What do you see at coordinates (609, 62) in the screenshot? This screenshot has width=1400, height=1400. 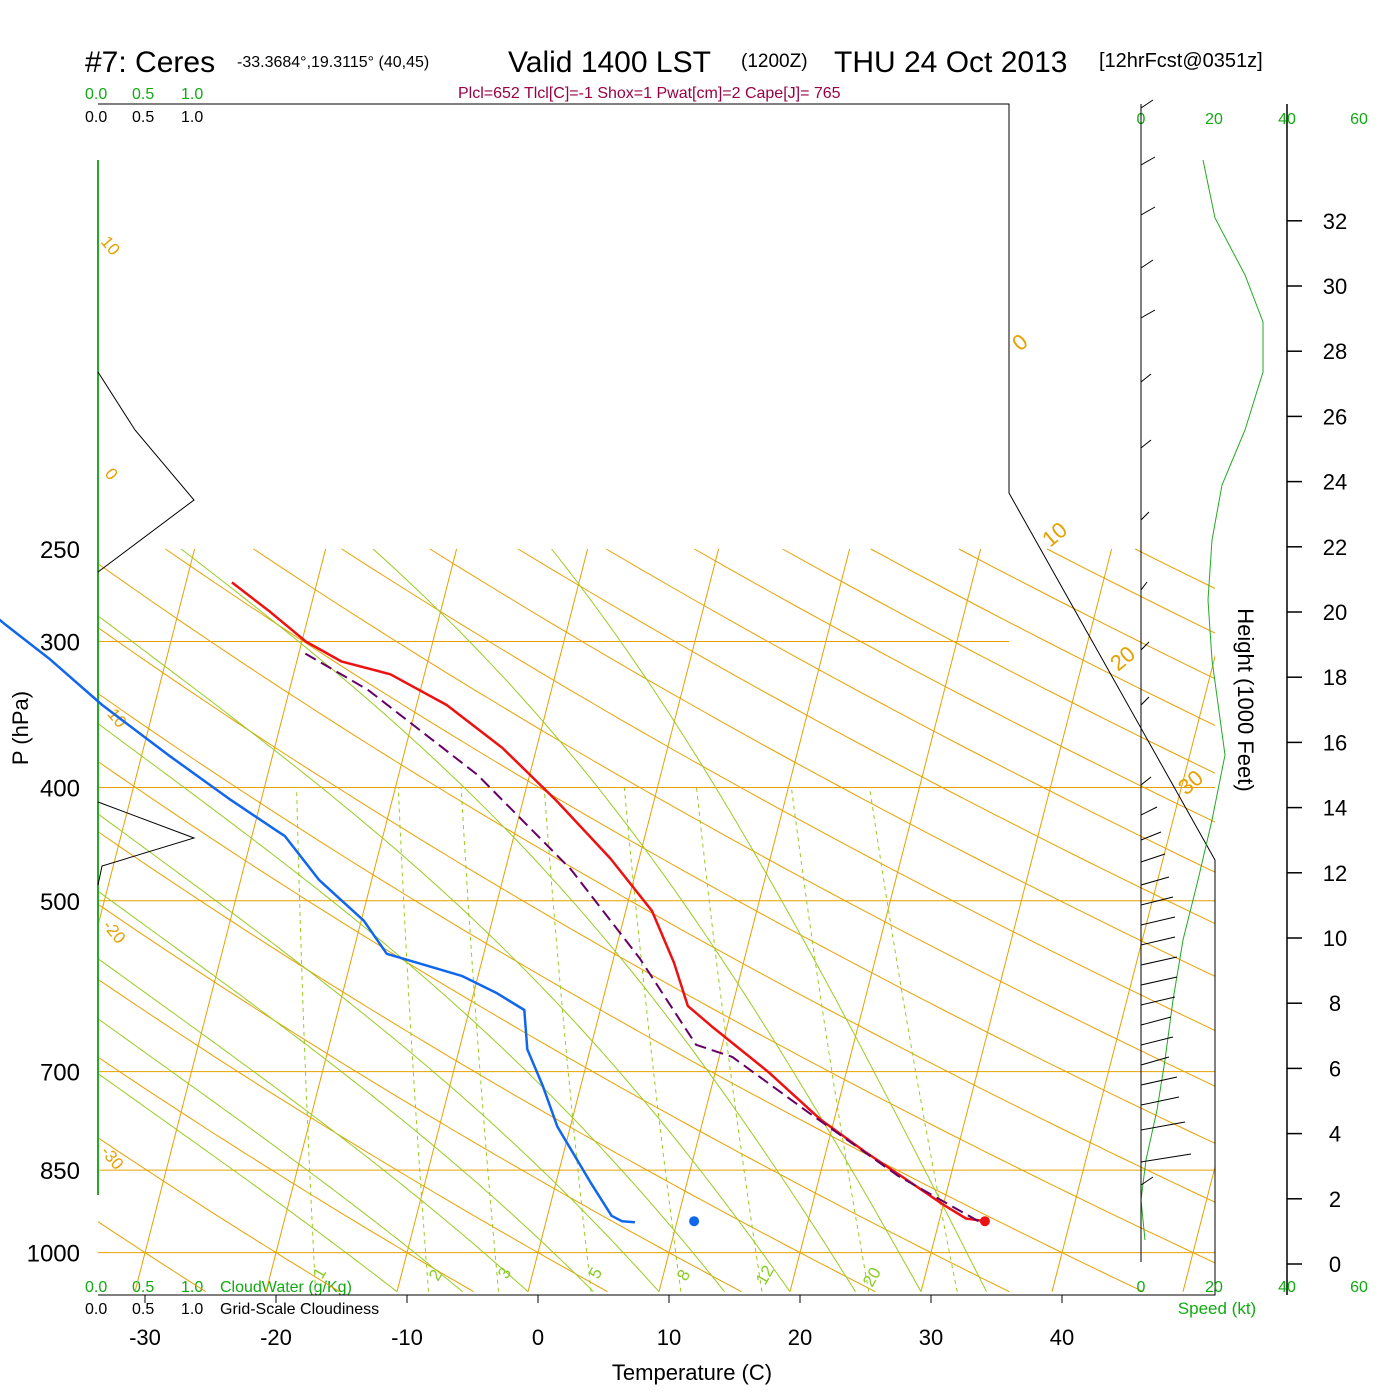 I see `valid-time: Valid 1400 LST` at bounding box center [609, 62].